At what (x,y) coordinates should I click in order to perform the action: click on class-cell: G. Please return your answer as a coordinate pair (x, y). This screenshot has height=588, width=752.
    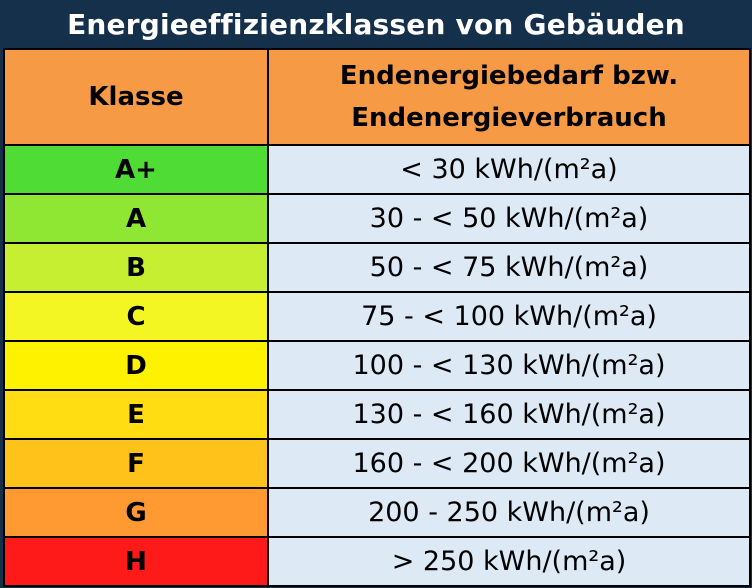
    Looking at the image, I should click on (136, 512).